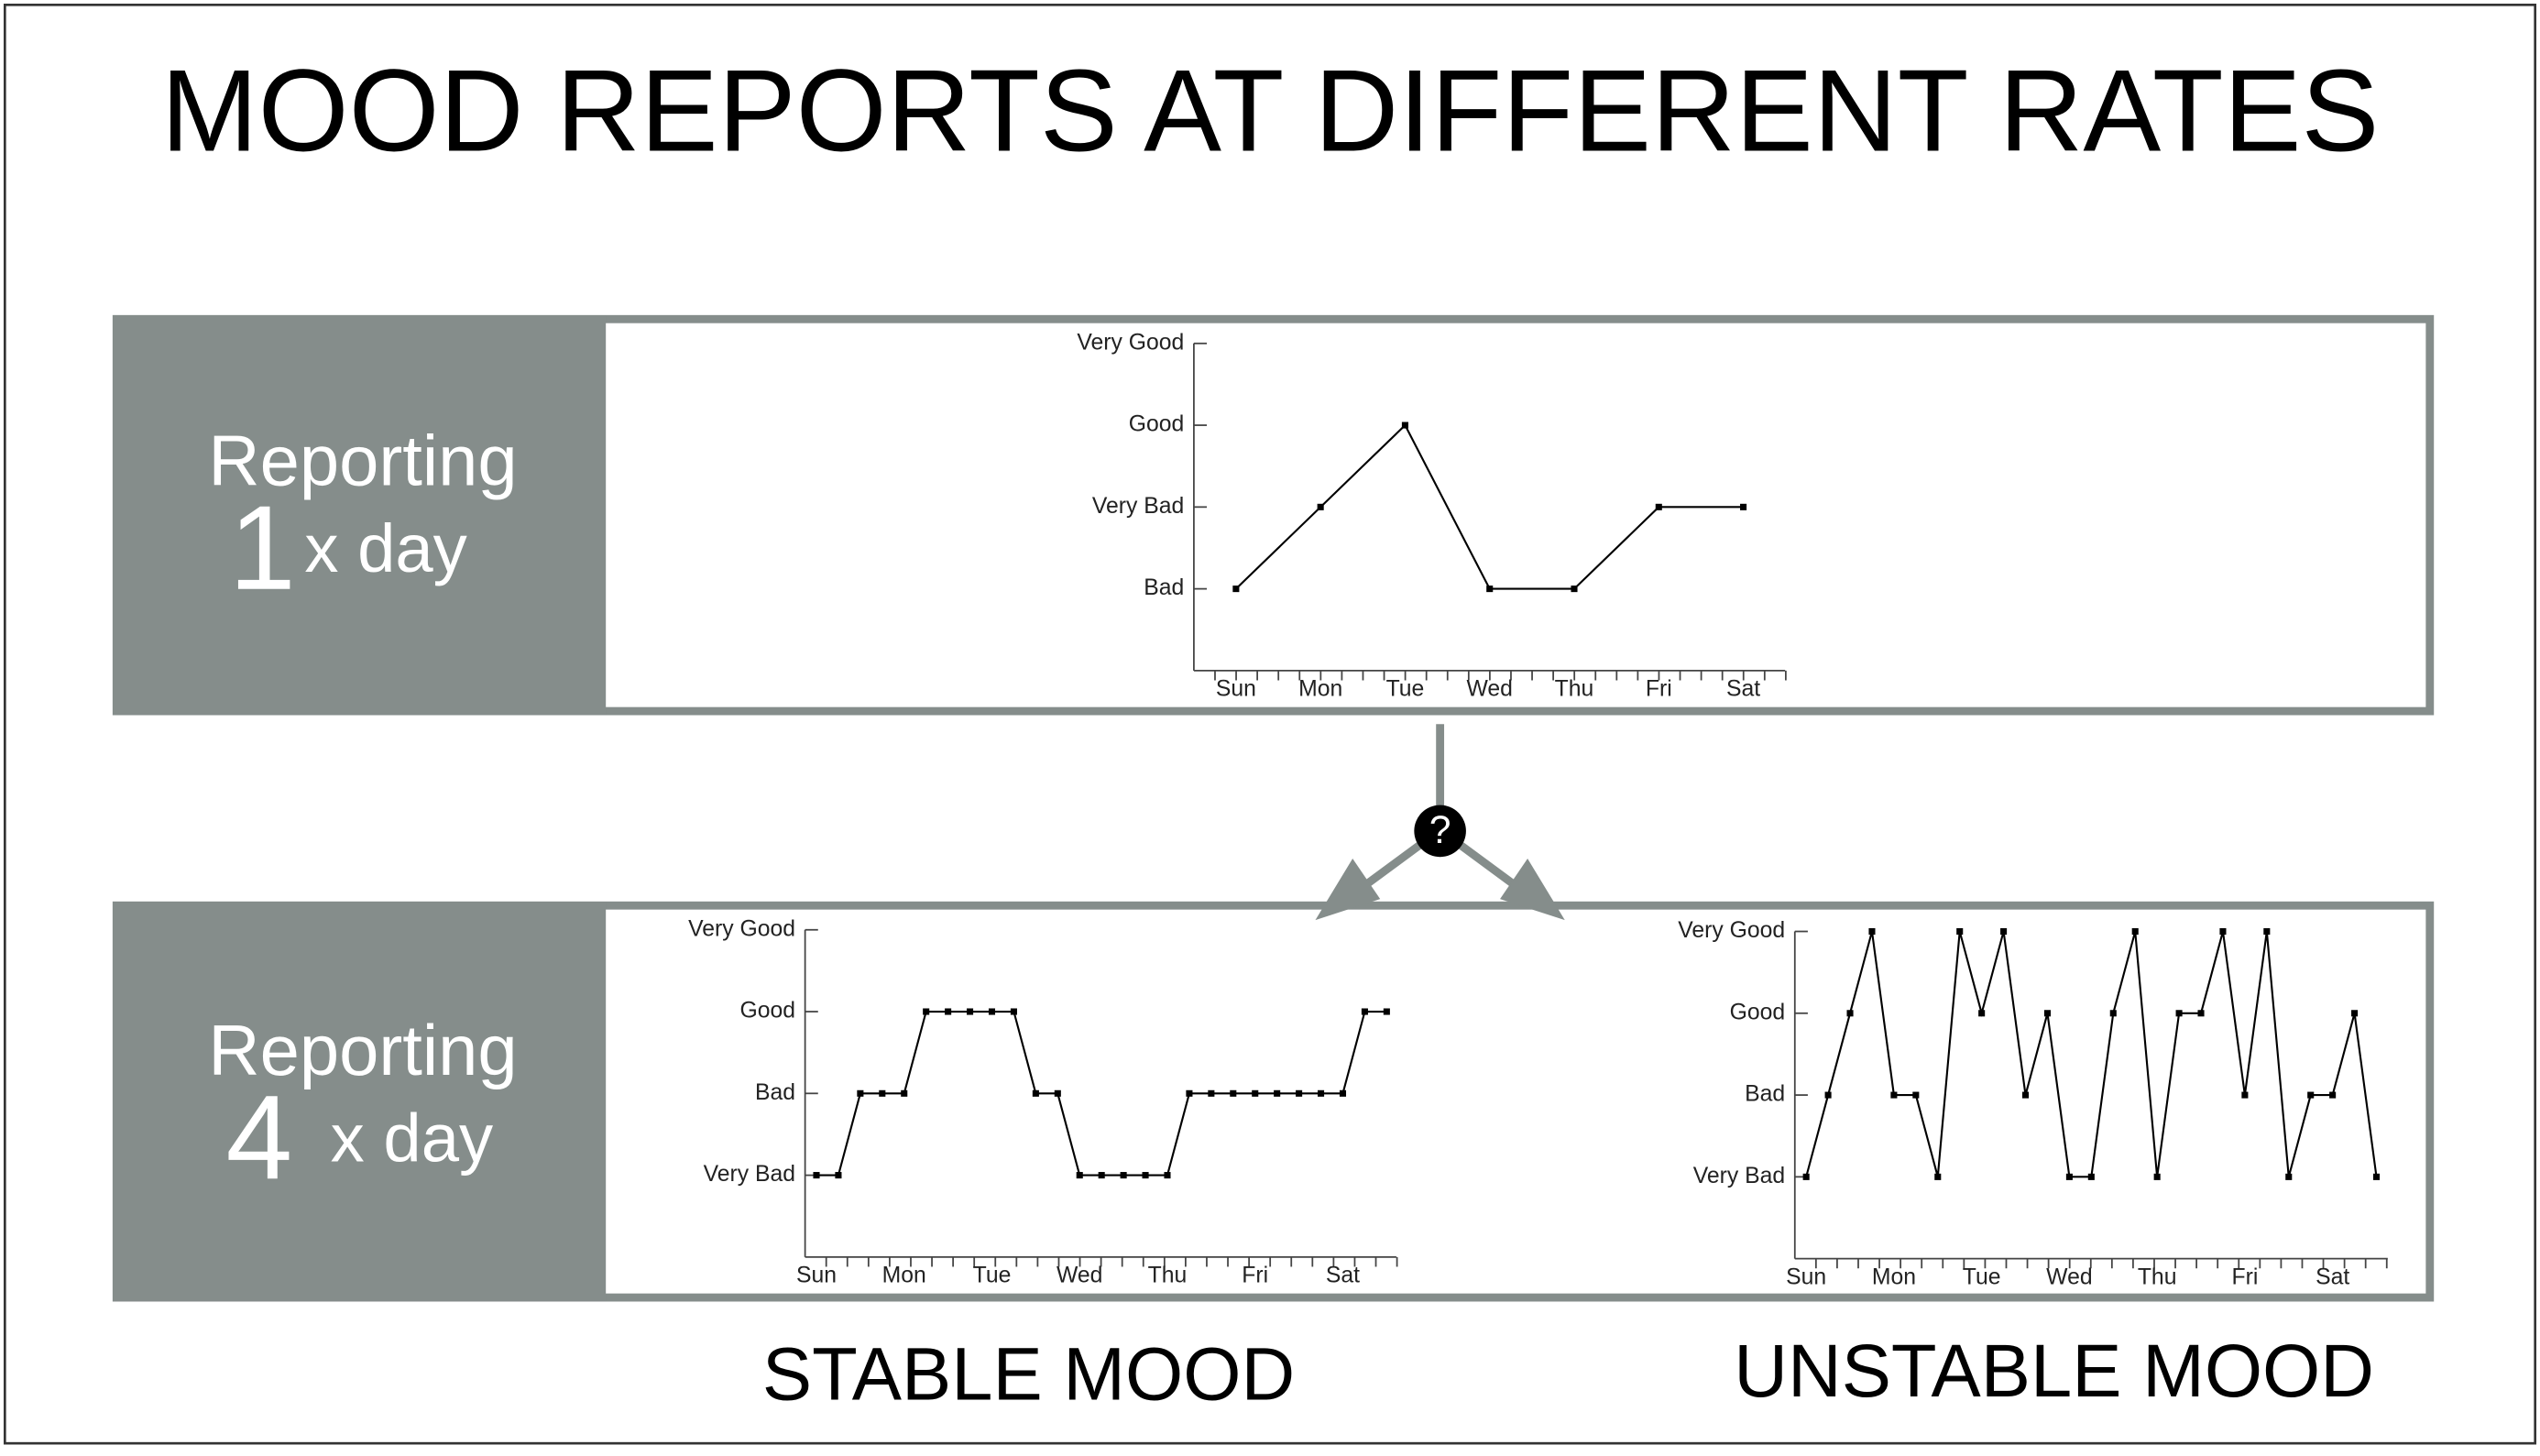 This screenshot has height=1456, width=2540. I want to click on question-badge, so click(1440, 831).